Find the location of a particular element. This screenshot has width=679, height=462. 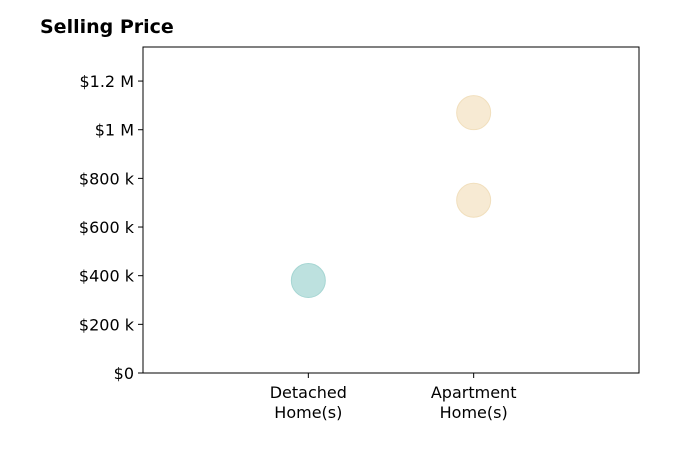

chart-title: Selling Price is located at coordinates (107, 27).